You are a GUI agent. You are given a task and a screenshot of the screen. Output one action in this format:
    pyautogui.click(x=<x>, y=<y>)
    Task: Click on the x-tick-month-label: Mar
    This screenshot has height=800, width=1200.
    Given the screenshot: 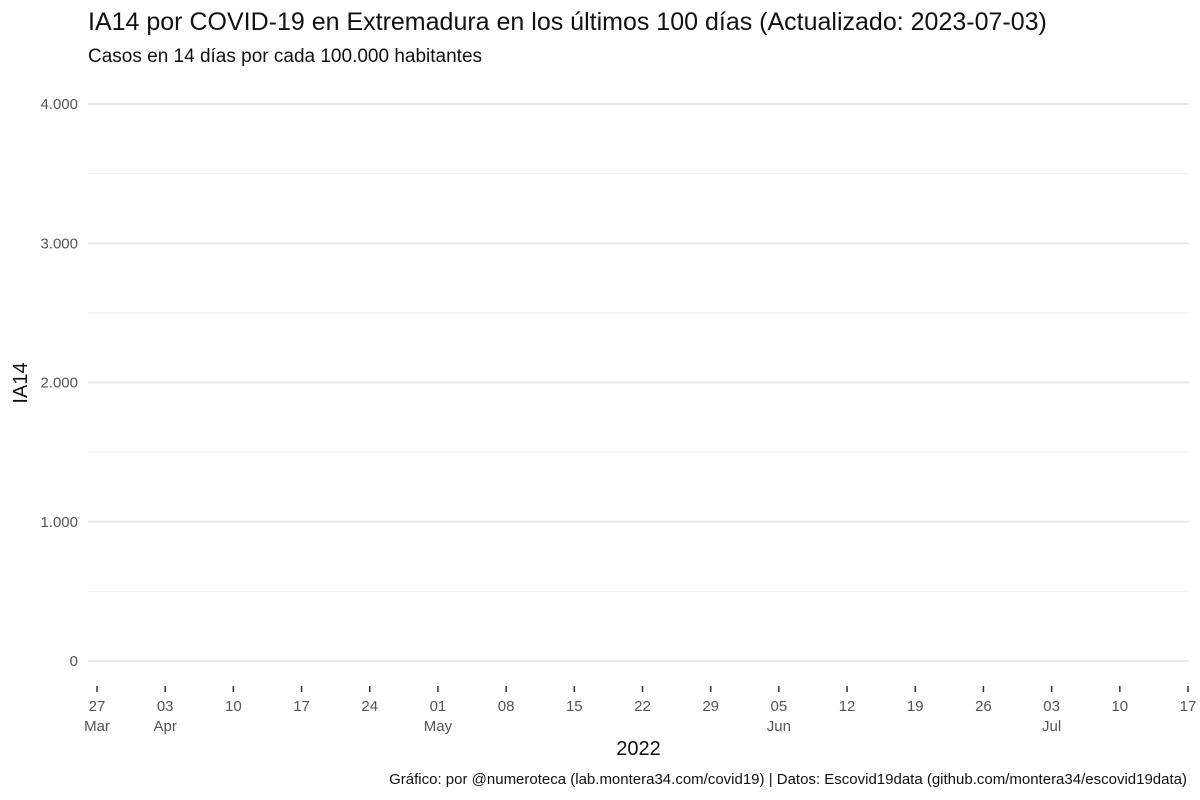 What is the action you would take?
    pyautogui.click(x=97, y=726)
    